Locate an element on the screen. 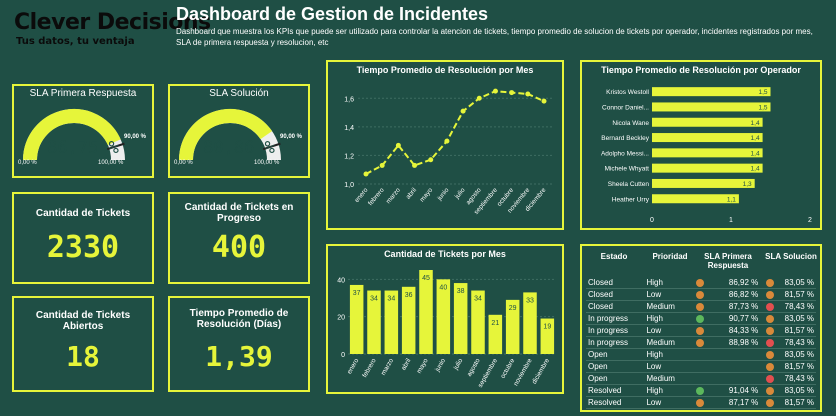 This screenshot has width=836, height=416. y-tick-label: 40 is located at coordinates (341, 280).